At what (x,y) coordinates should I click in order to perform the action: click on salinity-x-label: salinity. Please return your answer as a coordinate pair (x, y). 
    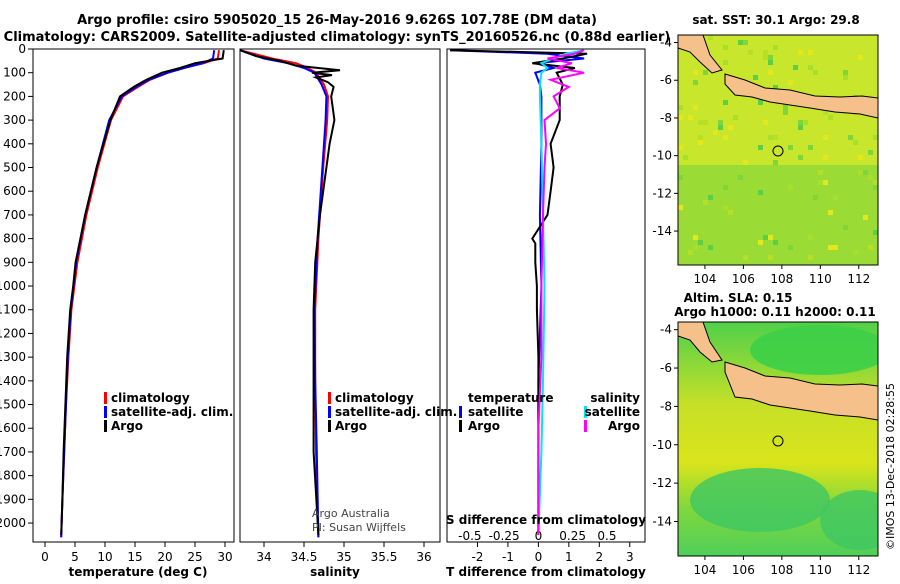
    Looking at the image, I should click on (335, 572).